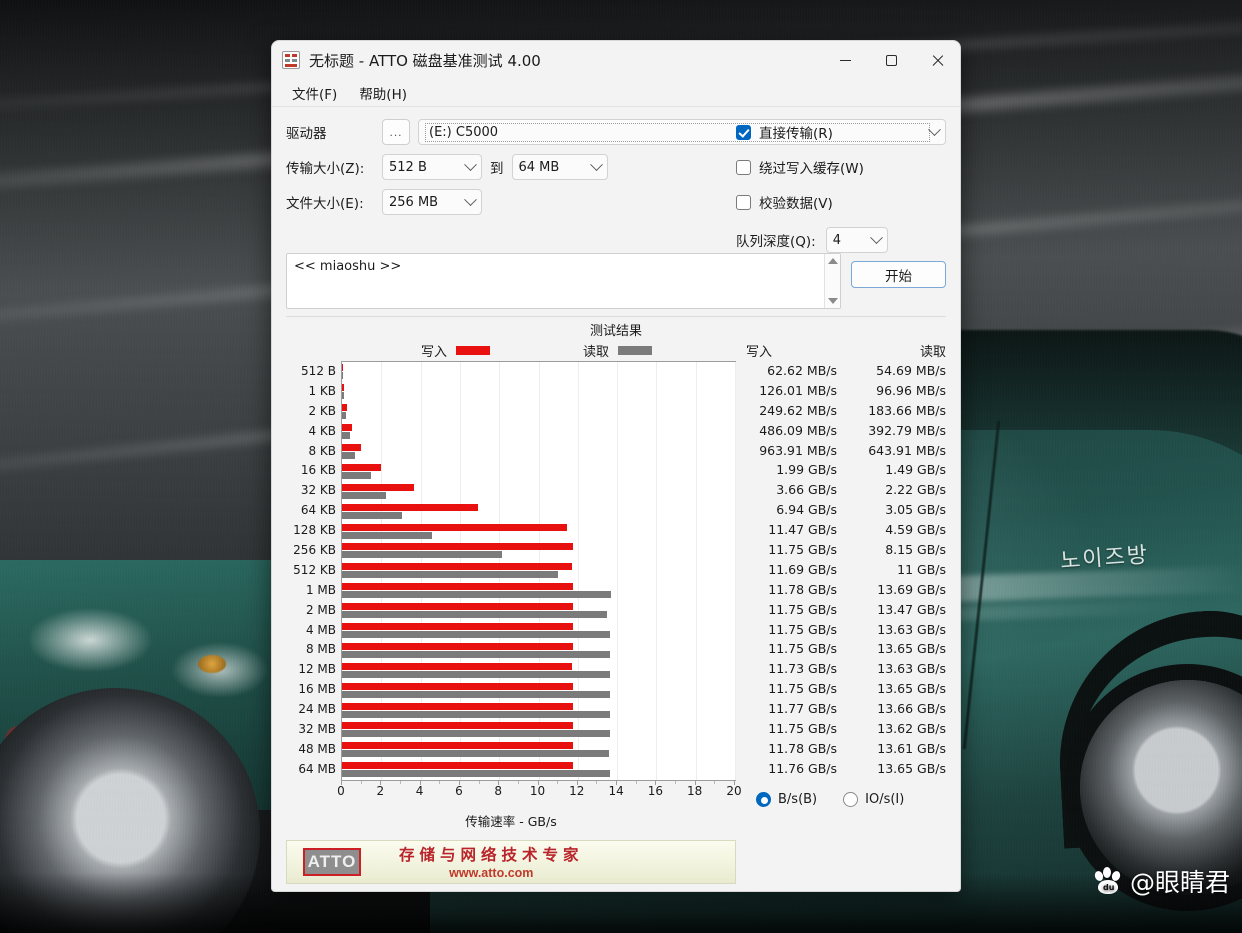  What do you see at coordinates (315, 94) in the screenshot?
I see `menu-item-file: 文件(F)` at bounding box center [315, 94].